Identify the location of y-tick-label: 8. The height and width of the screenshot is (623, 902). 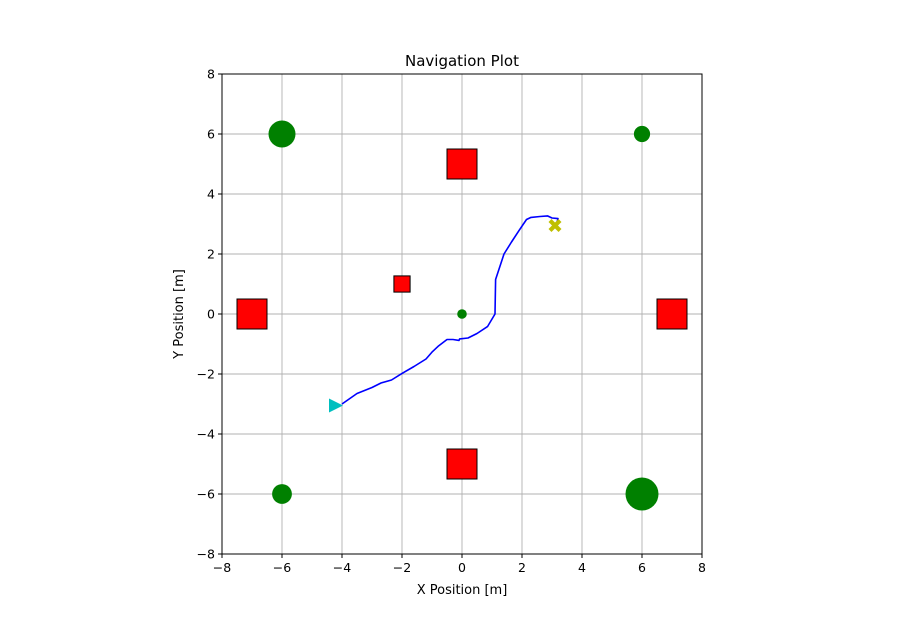
(211, 74).